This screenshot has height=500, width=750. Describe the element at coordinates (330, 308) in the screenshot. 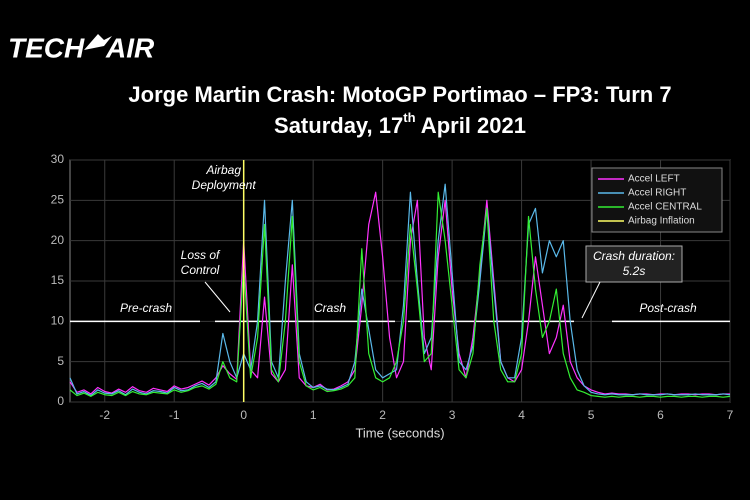

I see `annotation: Crash` at that location.